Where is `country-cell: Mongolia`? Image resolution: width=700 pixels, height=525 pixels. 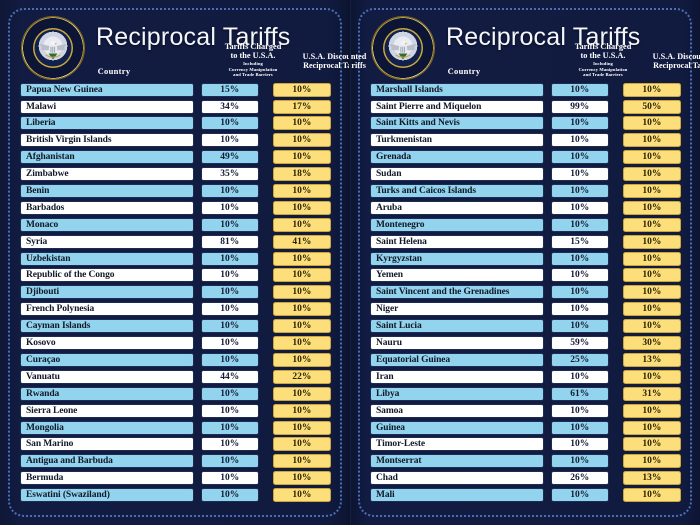 country-cell: Mongolia is located at coordinates (107, 427).